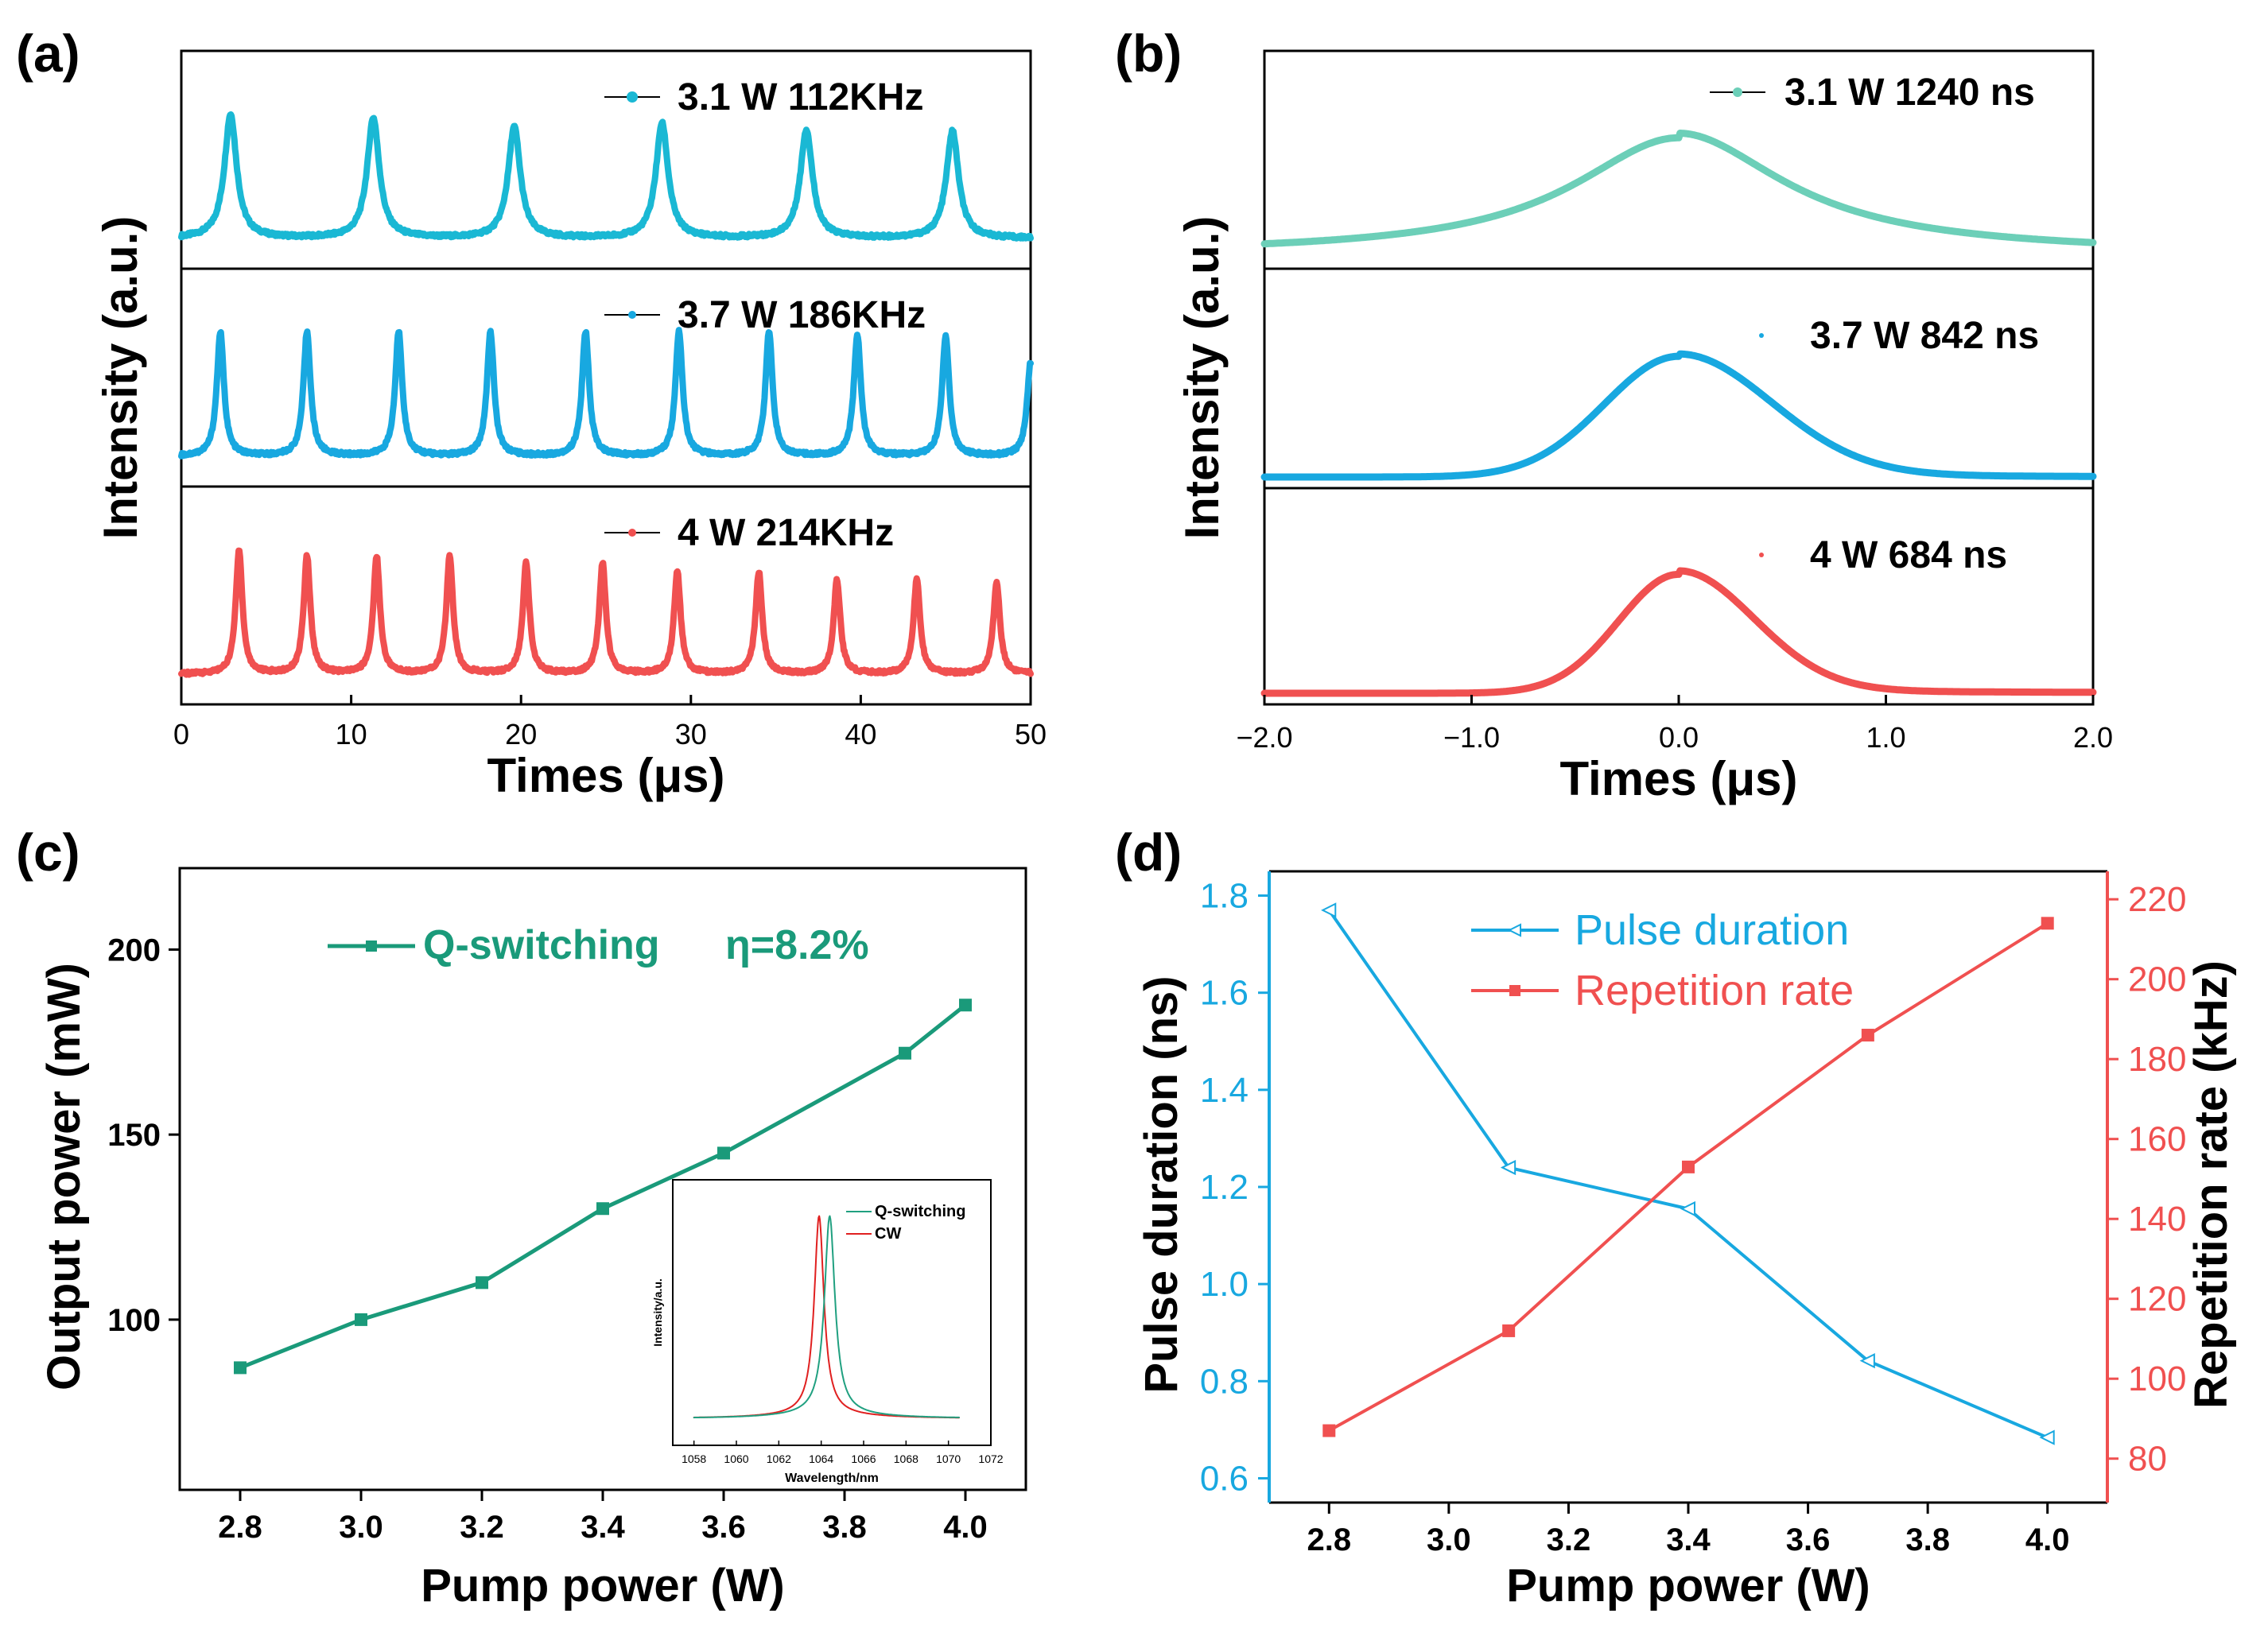  What do you see at coordinates (844, 1527) in the screenshot?
I see `panel-c-xtick-label-5: 3.8` at bounding box center [844, 1527].